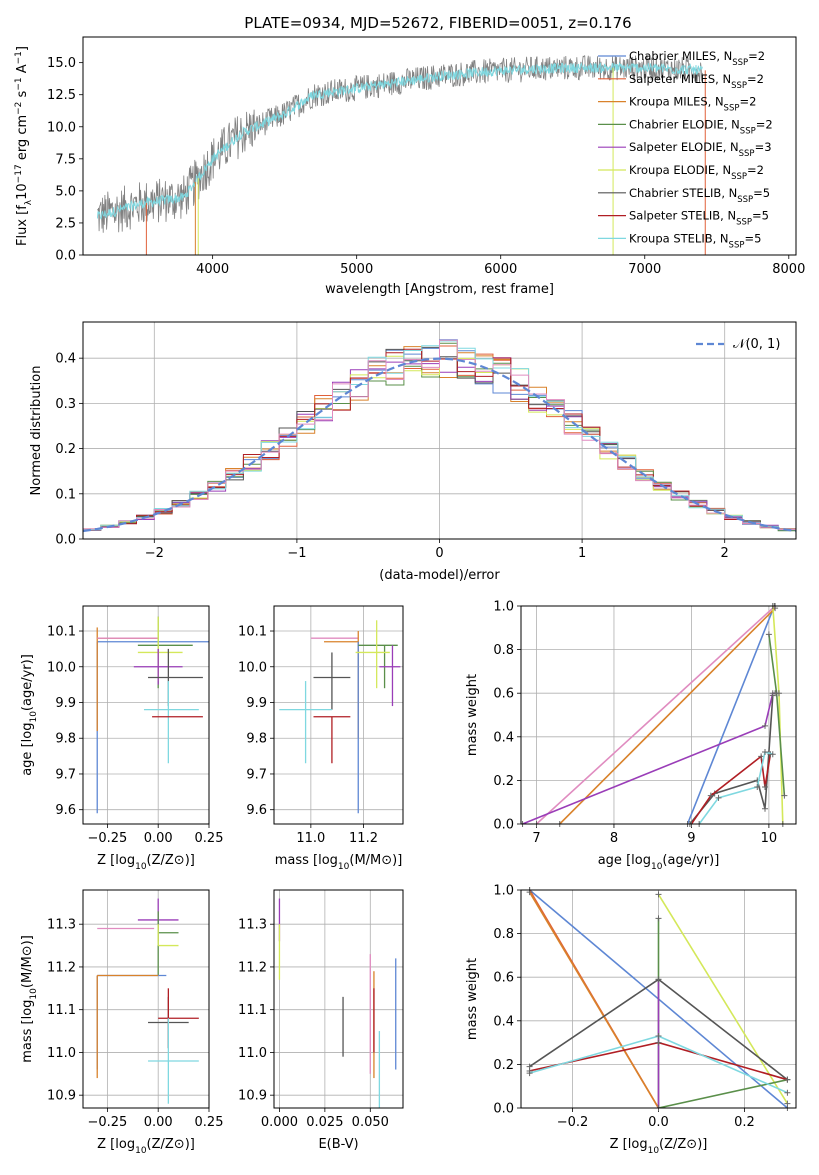  Describe the element at coordinates (644, 269) in the screenshot. I see `x-tick-label: 7000` at that location.